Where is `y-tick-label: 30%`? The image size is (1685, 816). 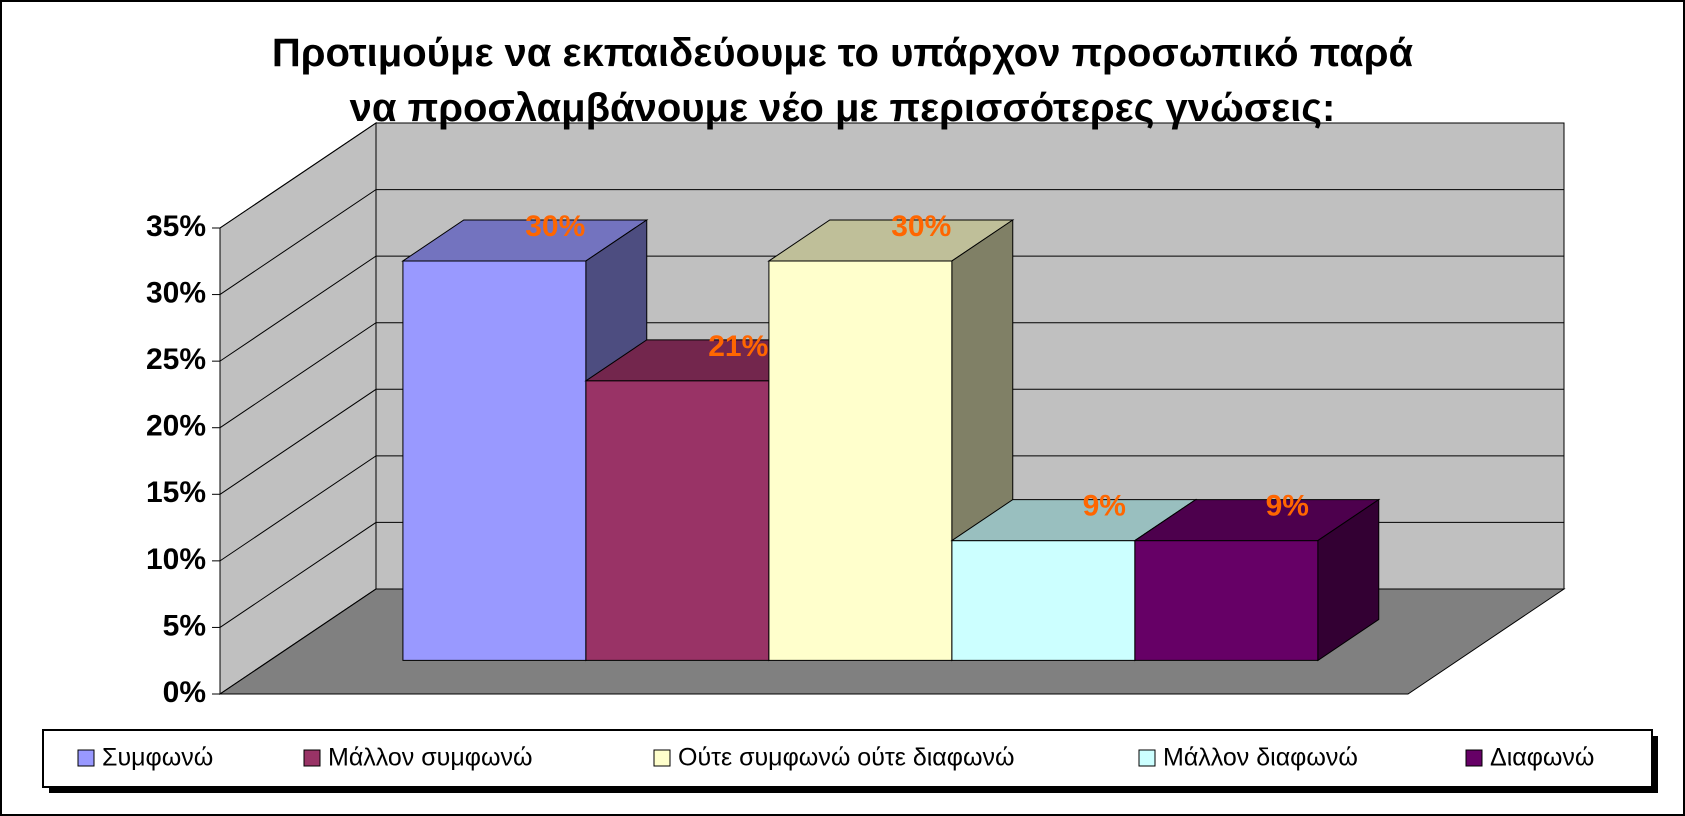 y-tick-label: 30% is located at coordinates (176, 292).